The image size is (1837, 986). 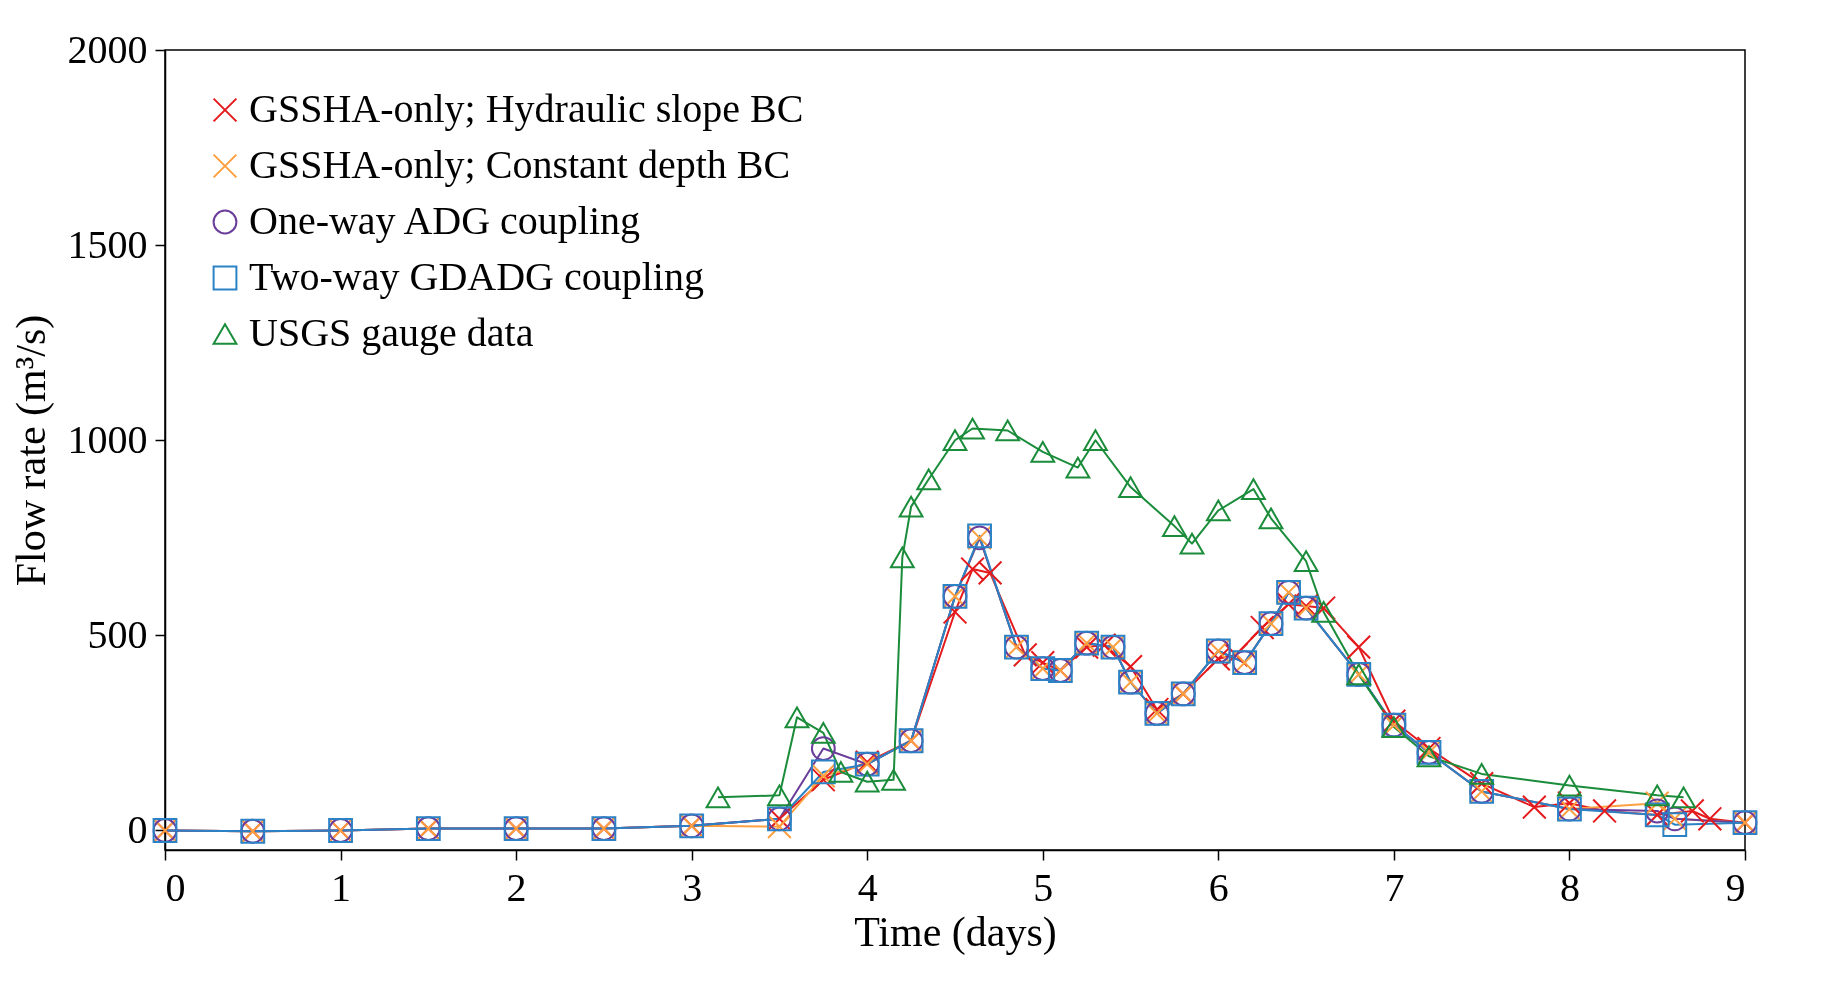 I want to click on legend-label: One-way ADG coupling, so click(x=445, y=220).